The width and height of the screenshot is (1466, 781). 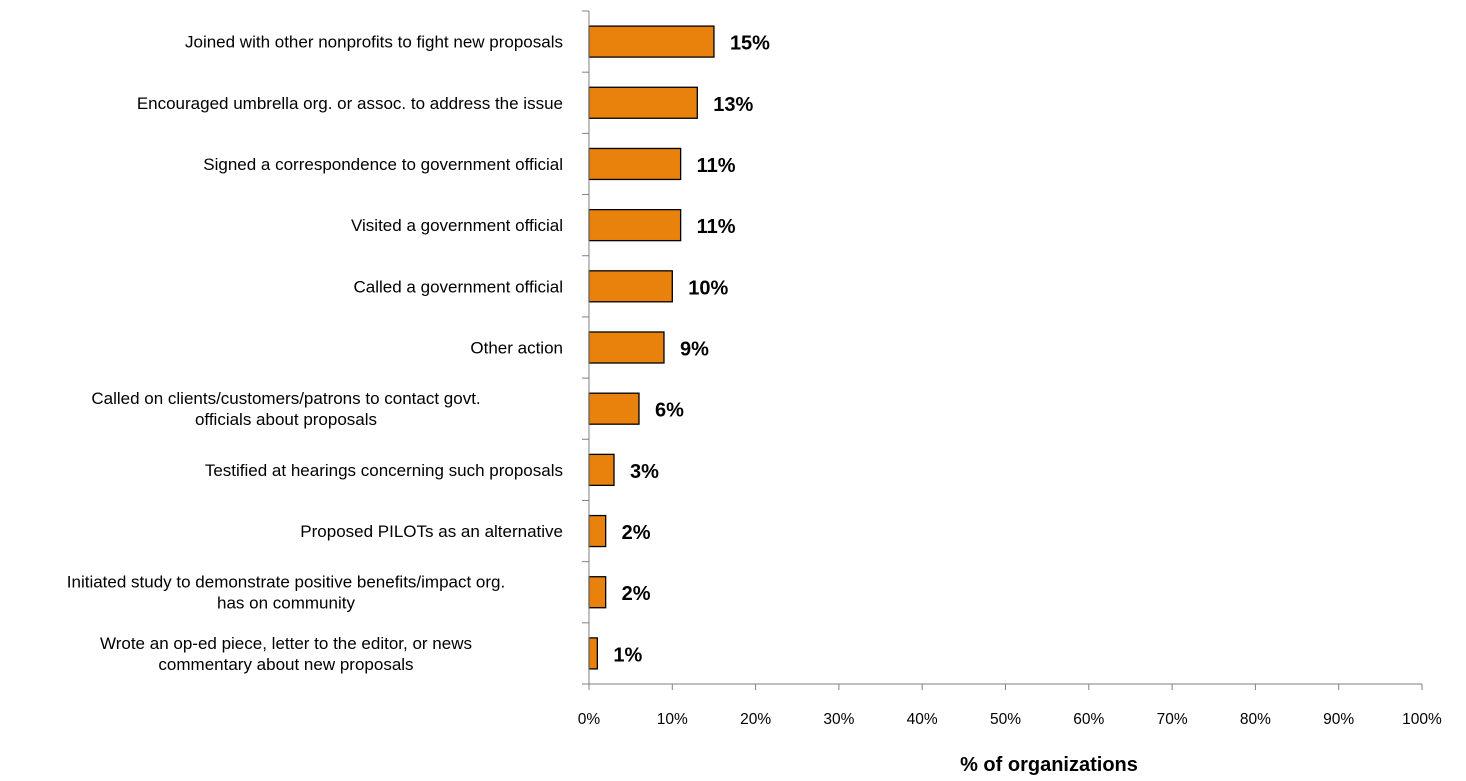 What do you see at coordinates (627, 655) in the screenshot?
I see `data-label: 1%` at bounding box center [627, 655].